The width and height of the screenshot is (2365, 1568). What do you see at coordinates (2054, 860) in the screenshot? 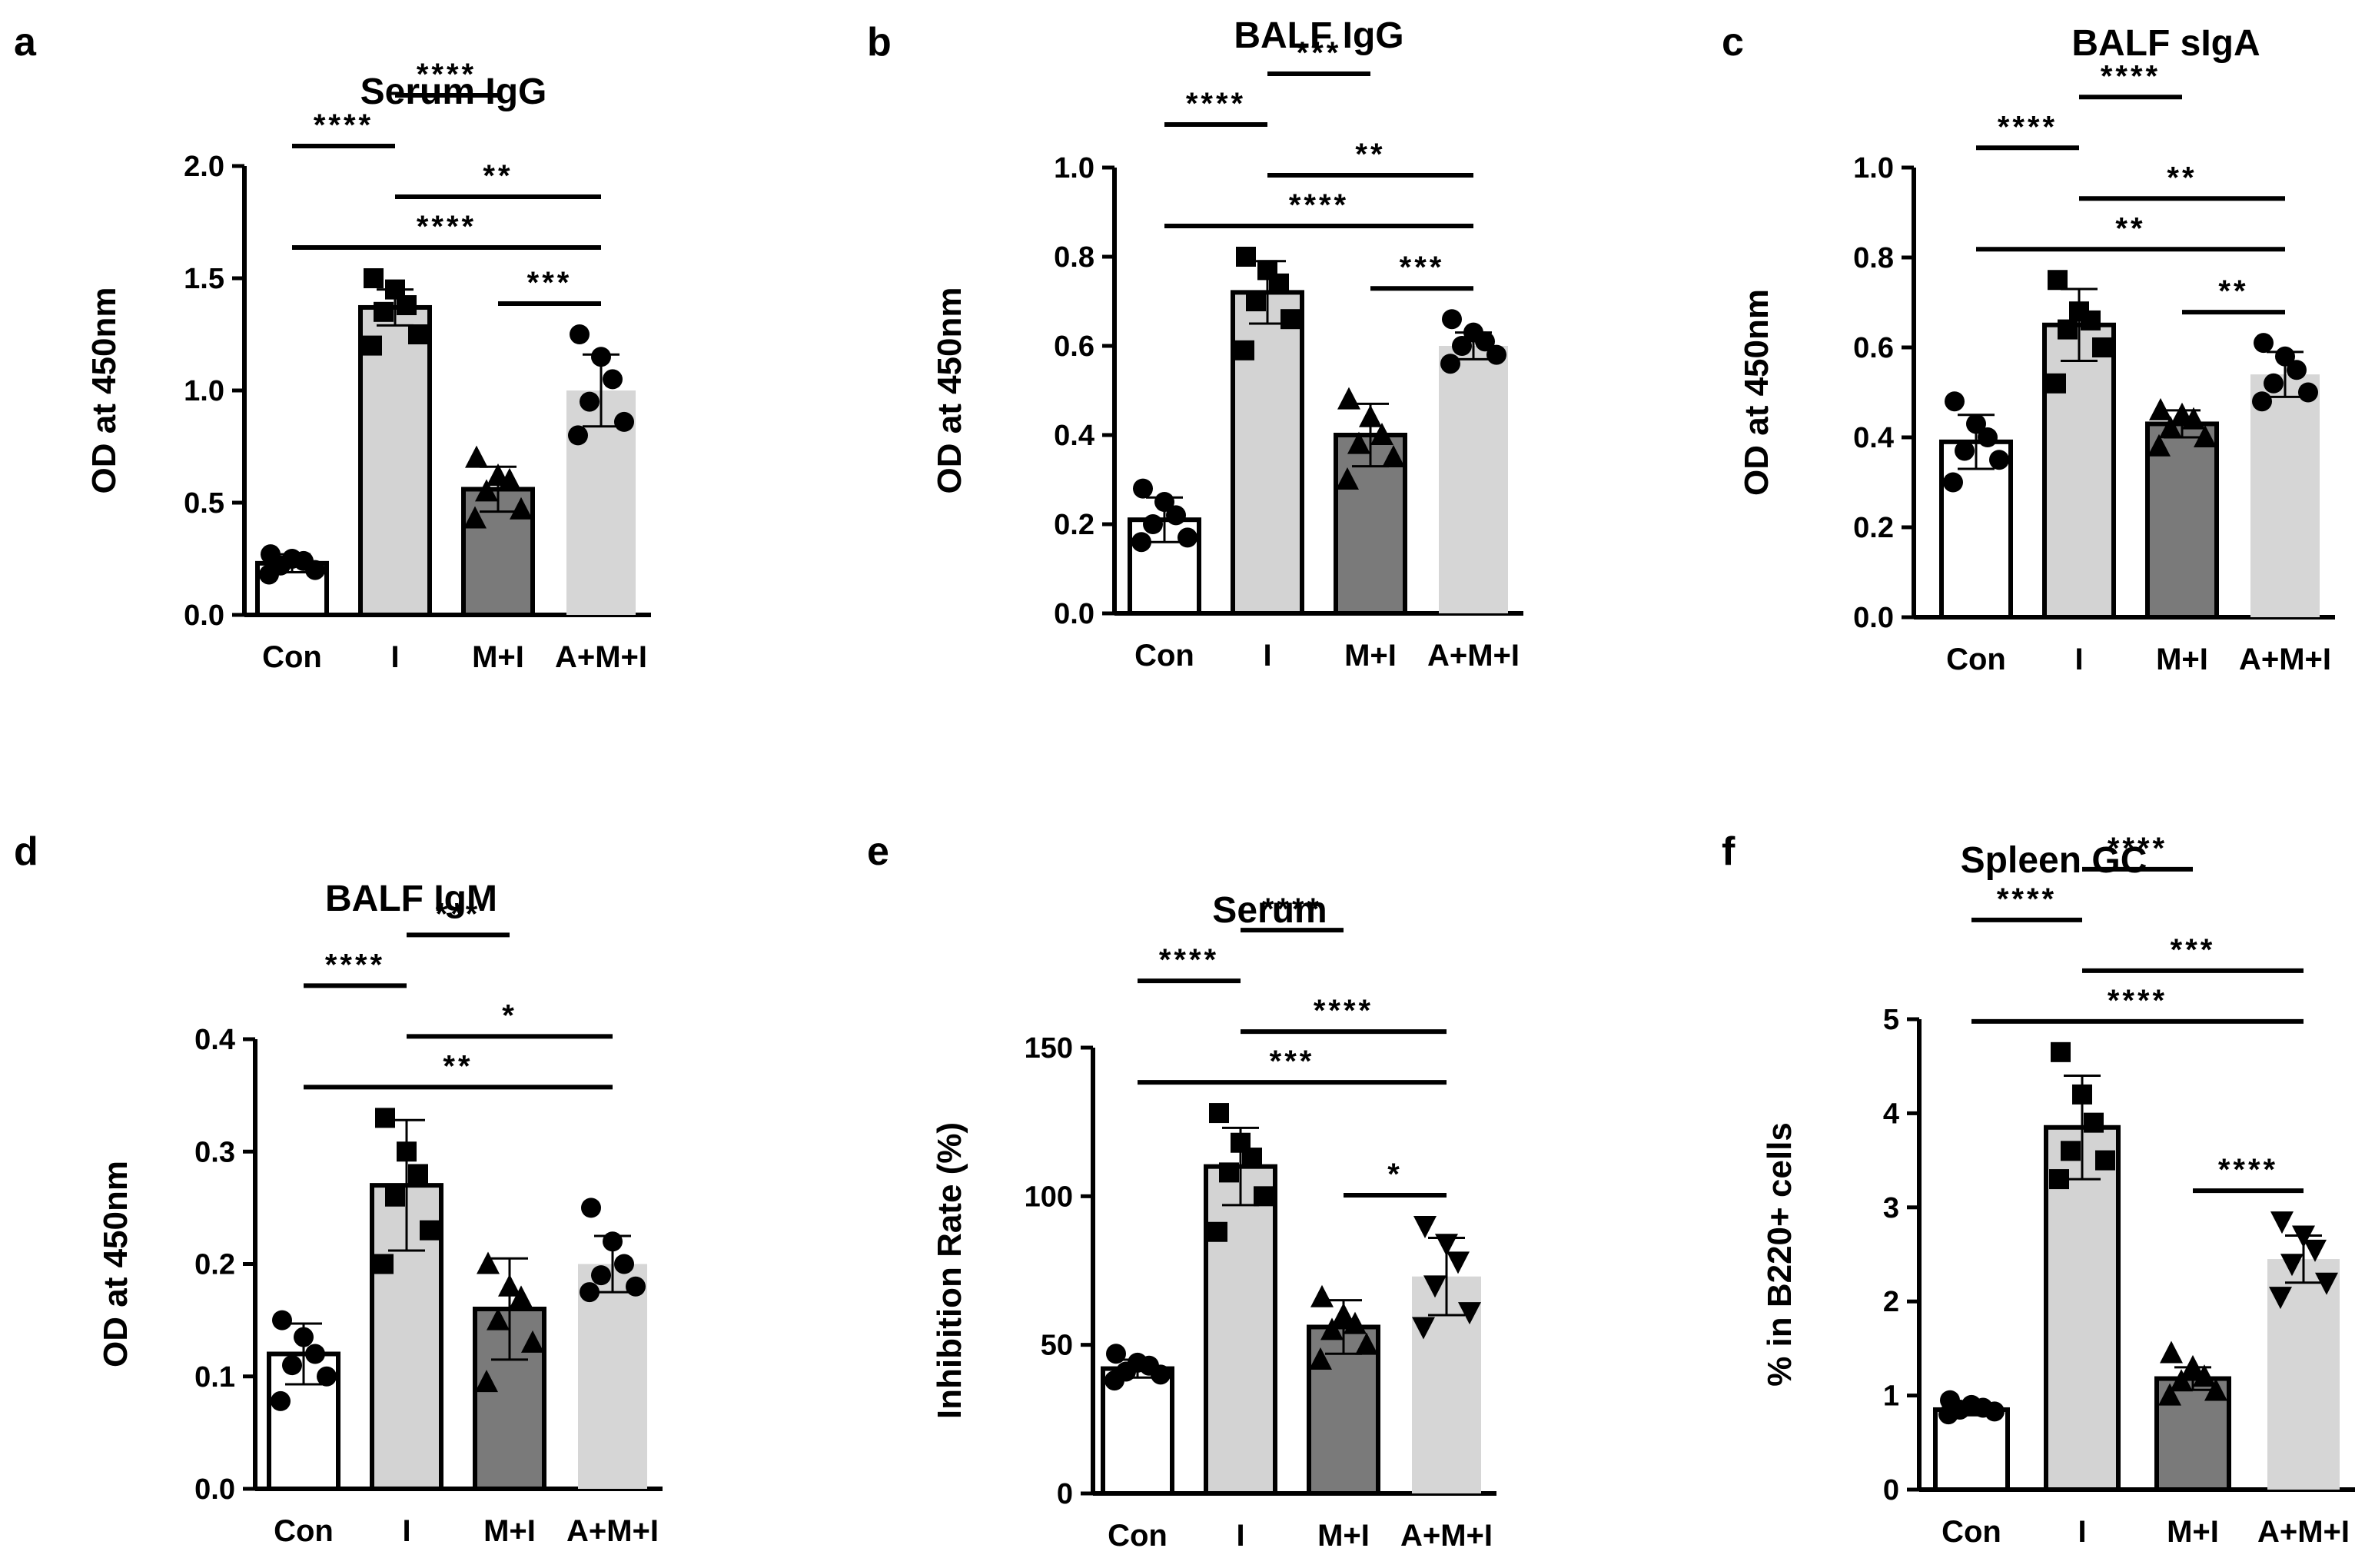
I see `chart-title: Spleen GC` at bounding box center [2054, 860].